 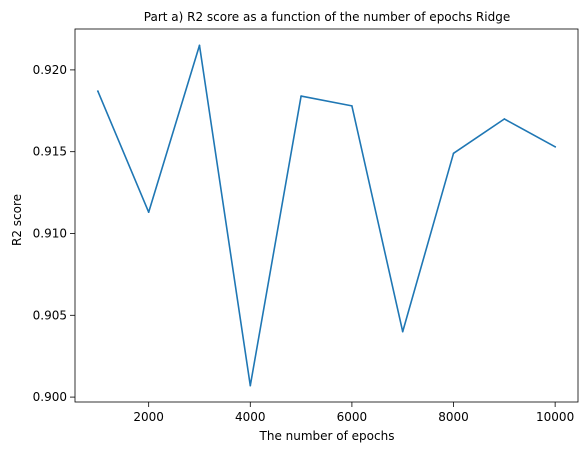 I want to click on y-tick-label: 0.920, so click(x=50, y=70).